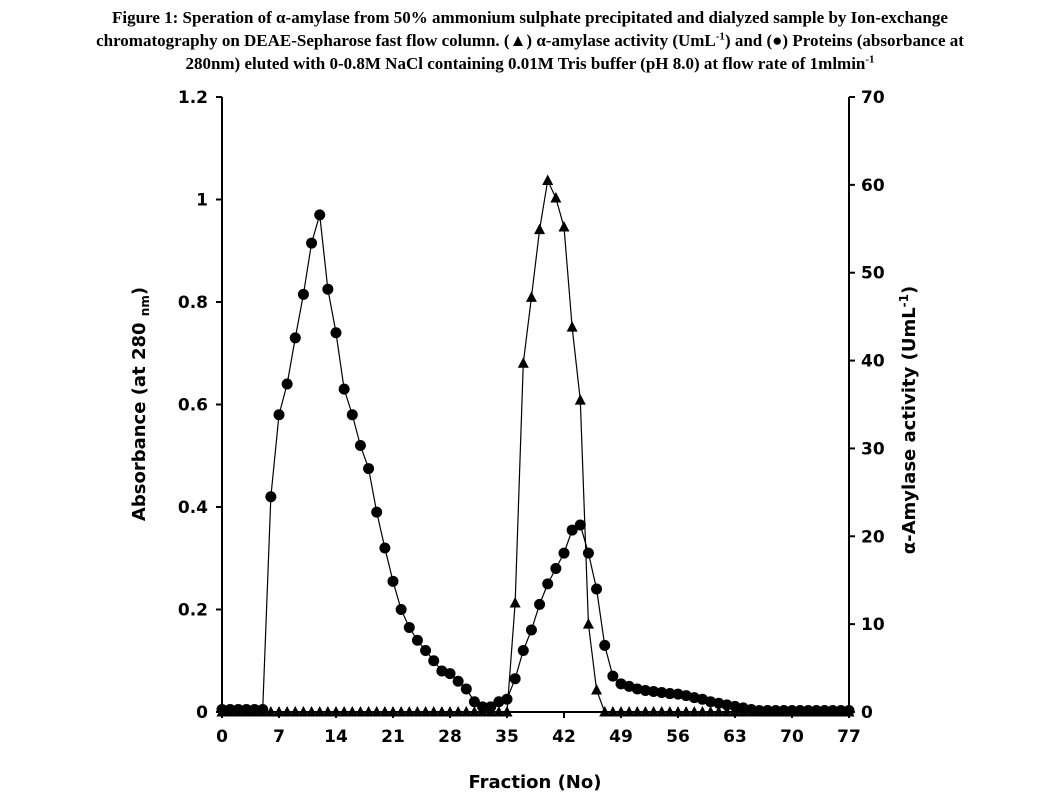  Describe the element at coordinates (279, 737) in the screenshot. I see `x-tick-label: 7` at that location.